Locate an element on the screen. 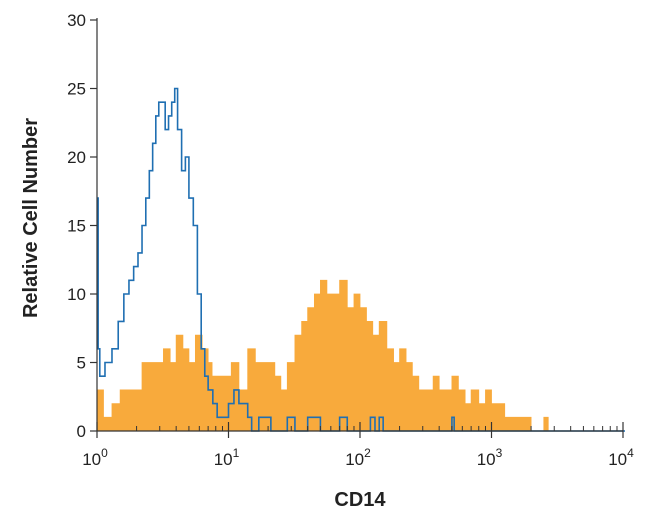  y-tick-label-30: 30 is located at coordinates (76, 20).